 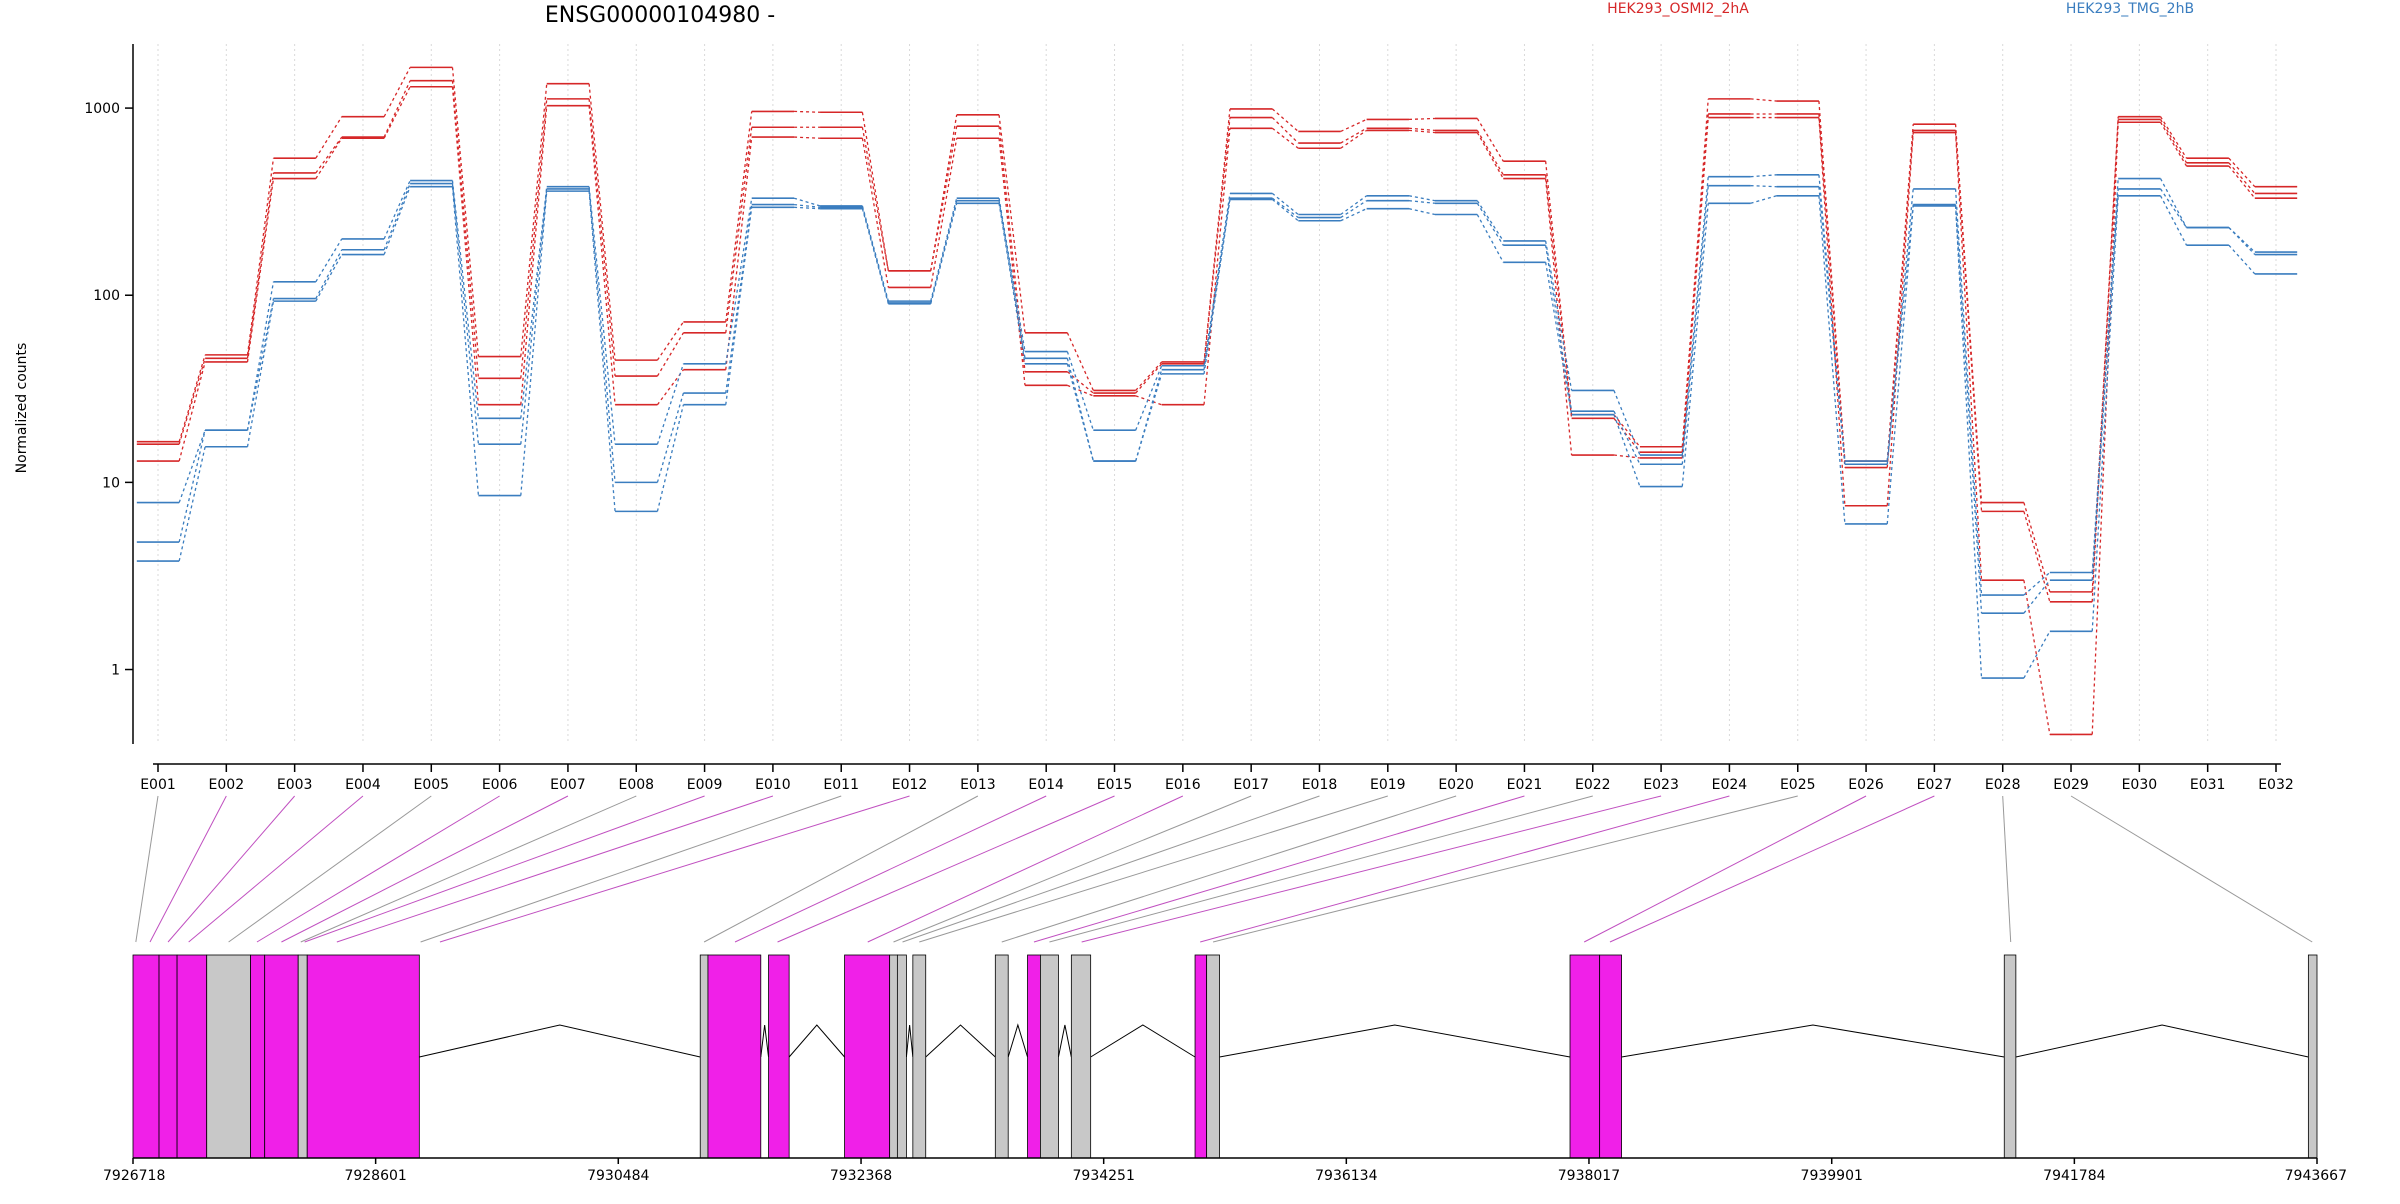 What do you see at coordinates (115, 671) in the screenshot?
I see `y-tick-label: 1` at bounding box center [115, 671].